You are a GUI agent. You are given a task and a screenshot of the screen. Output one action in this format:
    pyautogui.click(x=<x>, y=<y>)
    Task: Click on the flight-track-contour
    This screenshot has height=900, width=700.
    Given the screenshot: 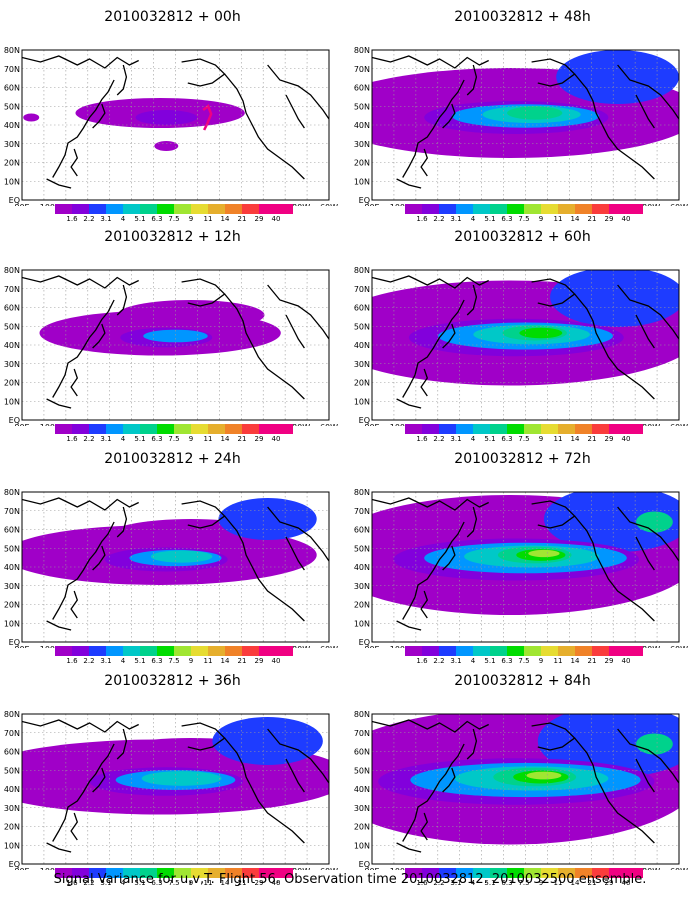 What is the action you would take?
    pyautogui.click(x=207, y=117)
    